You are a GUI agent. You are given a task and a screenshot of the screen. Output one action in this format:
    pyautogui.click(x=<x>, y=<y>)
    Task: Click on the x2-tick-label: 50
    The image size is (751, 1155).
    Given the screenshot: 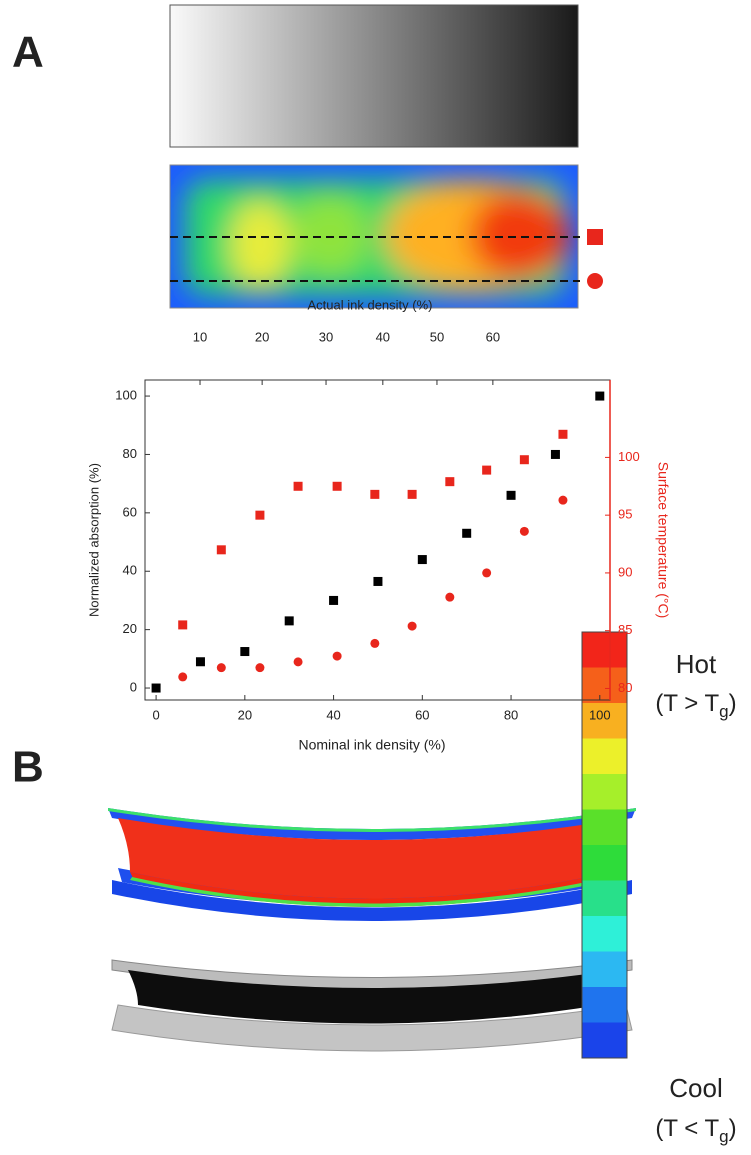 What is the action you would take?
    pyautogui.click(x=437, y=336)
    